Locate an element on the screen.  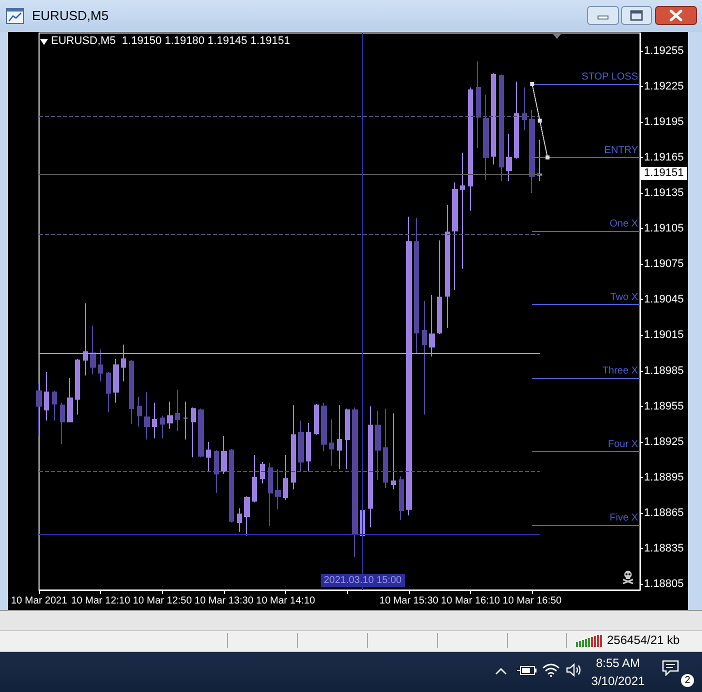
y-tick-label: 1.19195 is located at coordinates (664, 122).